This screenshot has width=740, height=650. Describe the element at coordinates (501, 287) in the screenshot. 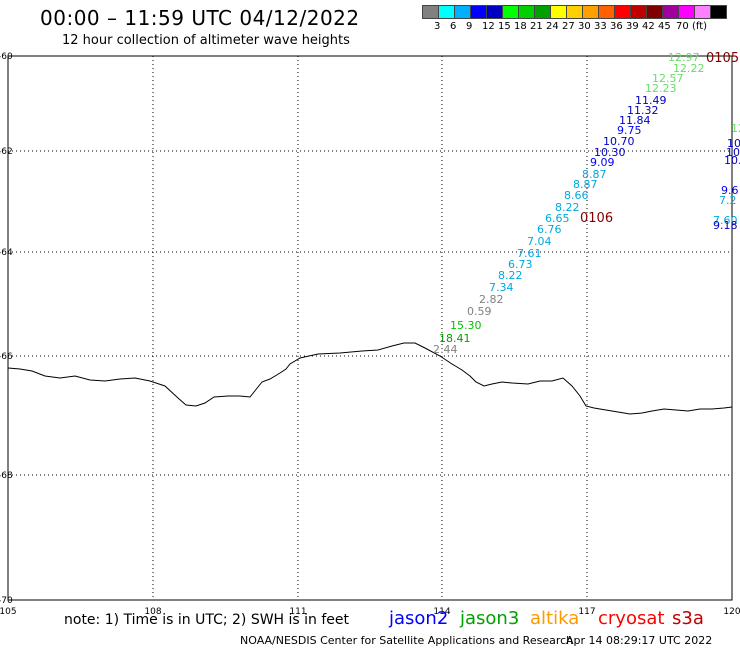

I see `wave-height-value: 7.34` at that location.